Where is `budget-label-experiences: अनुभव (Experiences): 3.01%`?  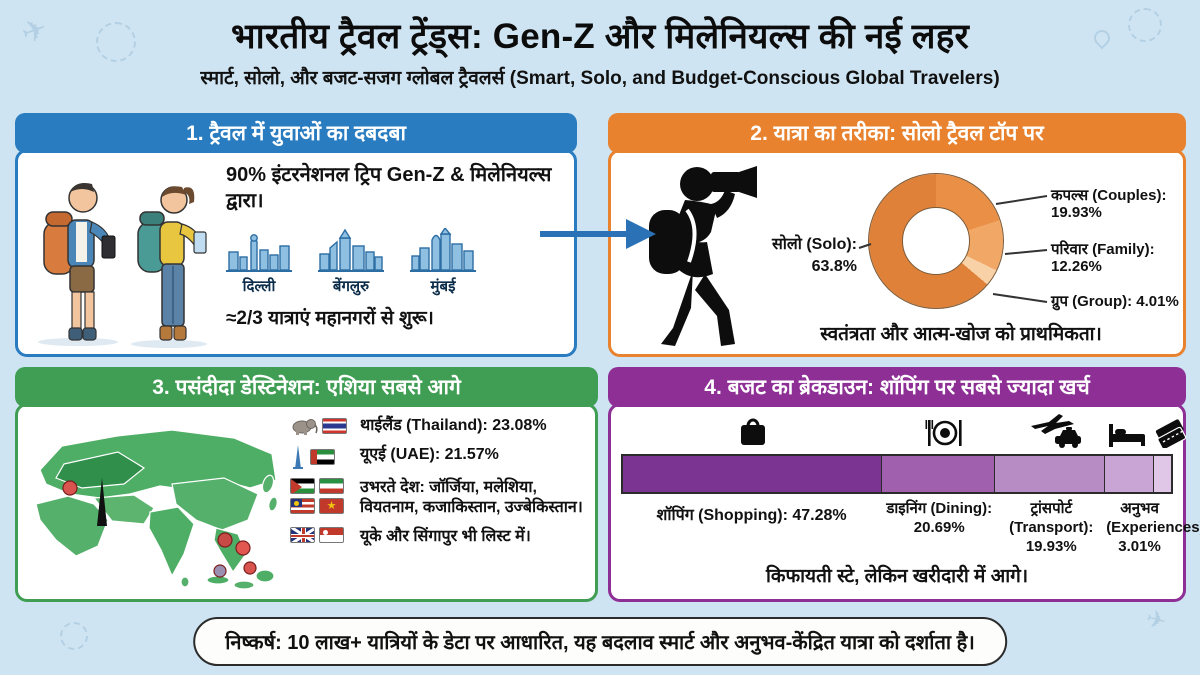
budget-label-experiences: अनुभव (Experiences): 3.01% is located at coordinates (1153, 527).